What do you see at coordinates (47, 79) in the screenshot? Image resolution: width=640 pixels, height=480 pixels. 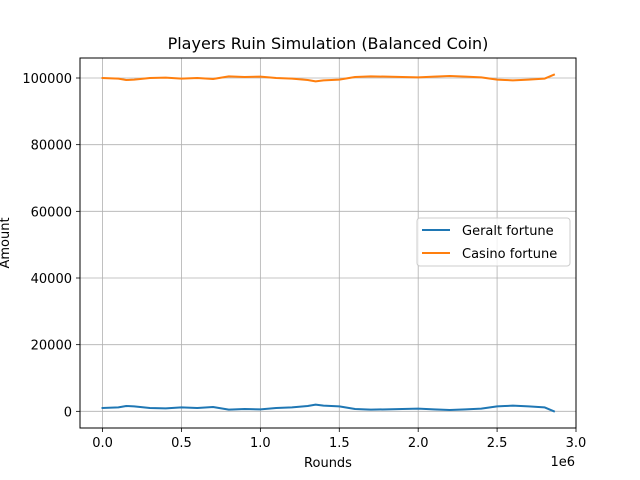 I see `y-tick-label: 100000` at bounding box center [47, 79].